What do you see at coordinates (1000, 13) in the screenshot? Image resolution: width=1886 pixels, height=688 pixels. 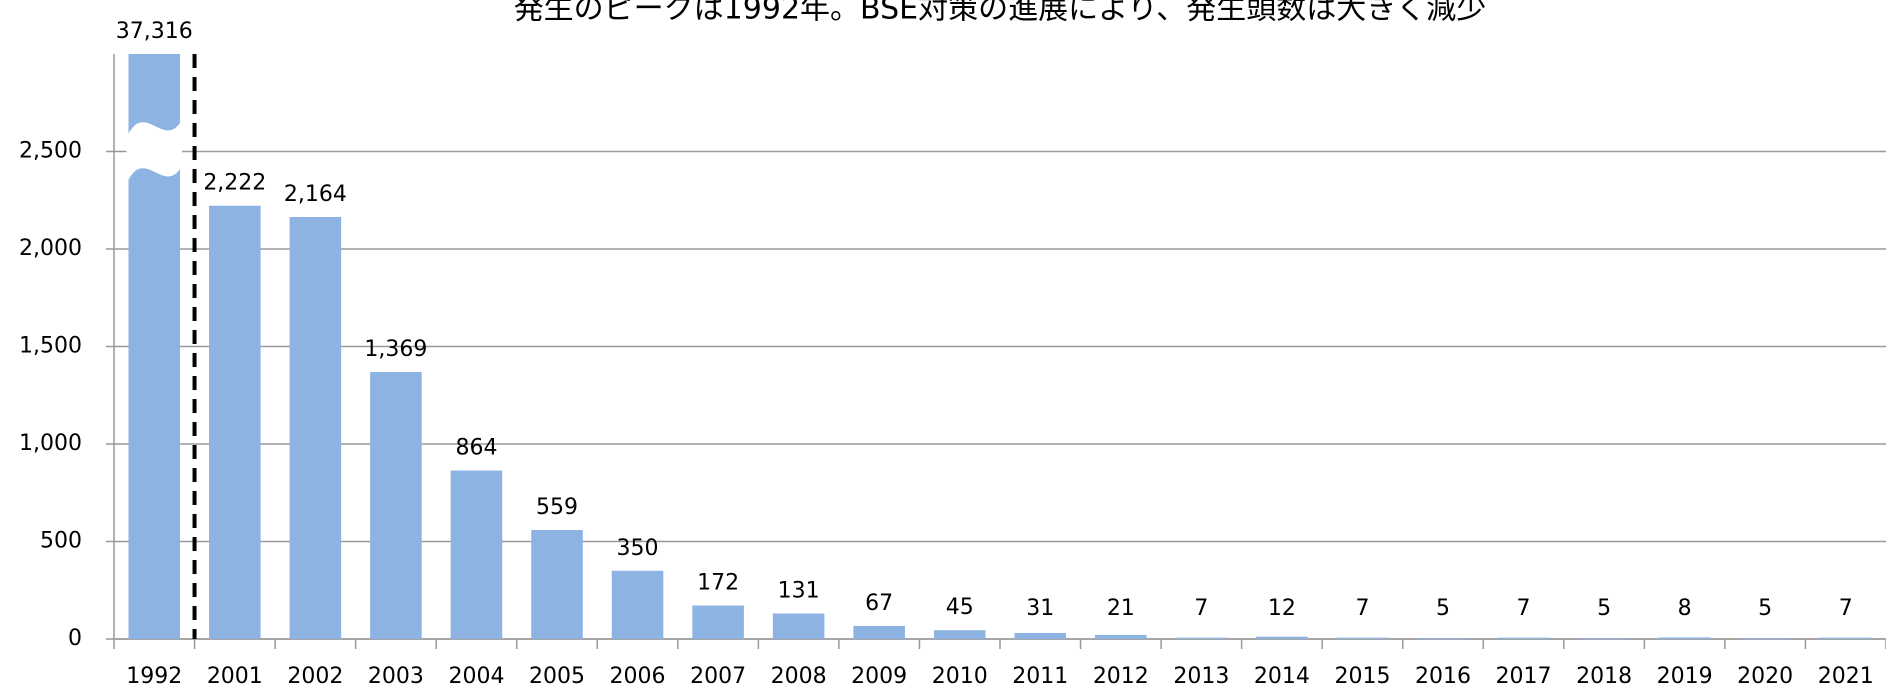 I see `chart-title: 発生のピークは1992年。BSE対策の進展により、発生頭数は大きく減少` at bounding box center [1000, 13].